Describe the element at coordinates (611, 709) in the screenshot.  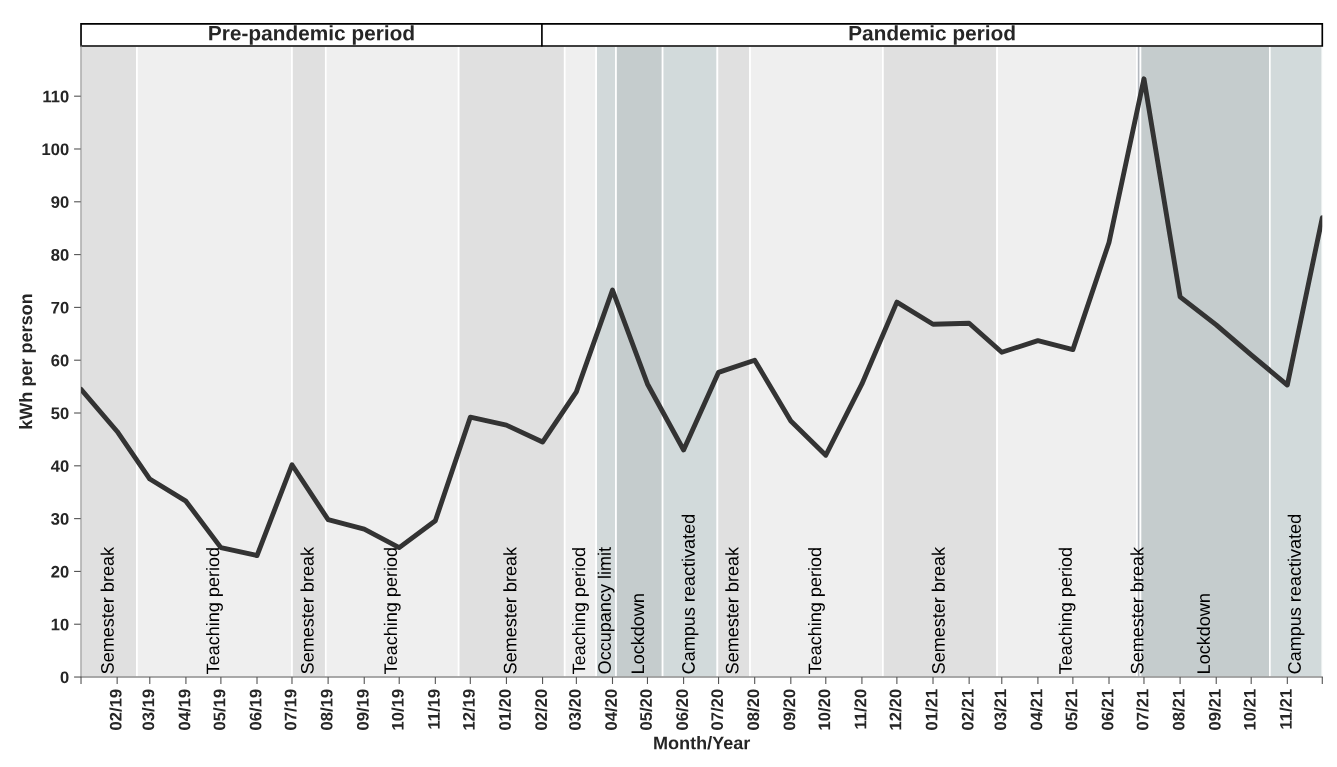
I see `x-tick-label: 04/20` at that location.